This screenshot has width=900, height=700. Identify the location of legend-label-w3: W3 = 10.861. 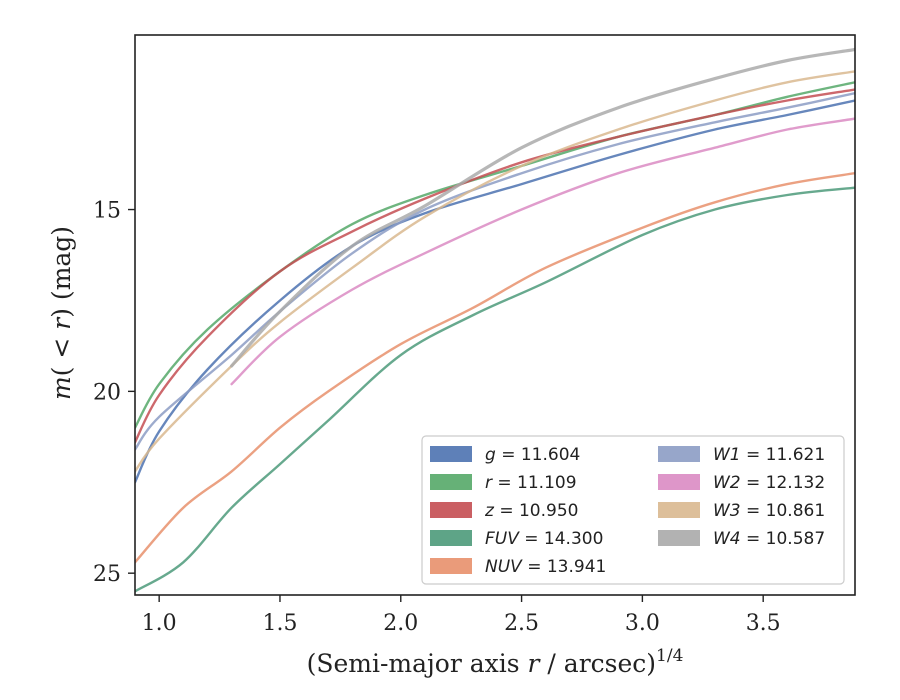
(769, 511).